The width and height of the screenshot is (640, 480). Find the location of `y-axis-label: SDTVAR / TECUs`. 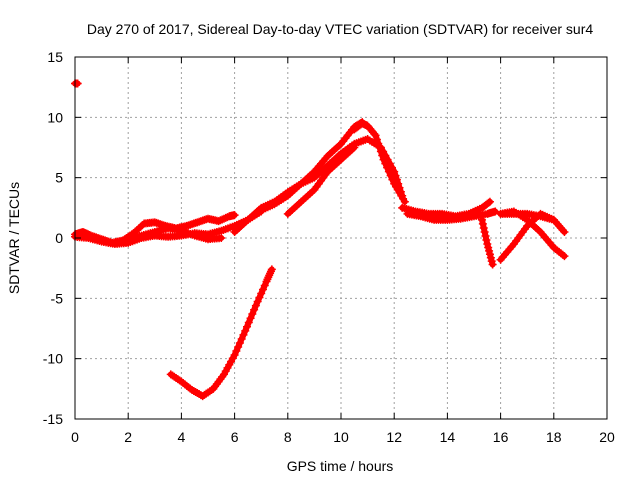

y-axis-label: SDTVAR / TECUs is located at coordinates (14, 238).